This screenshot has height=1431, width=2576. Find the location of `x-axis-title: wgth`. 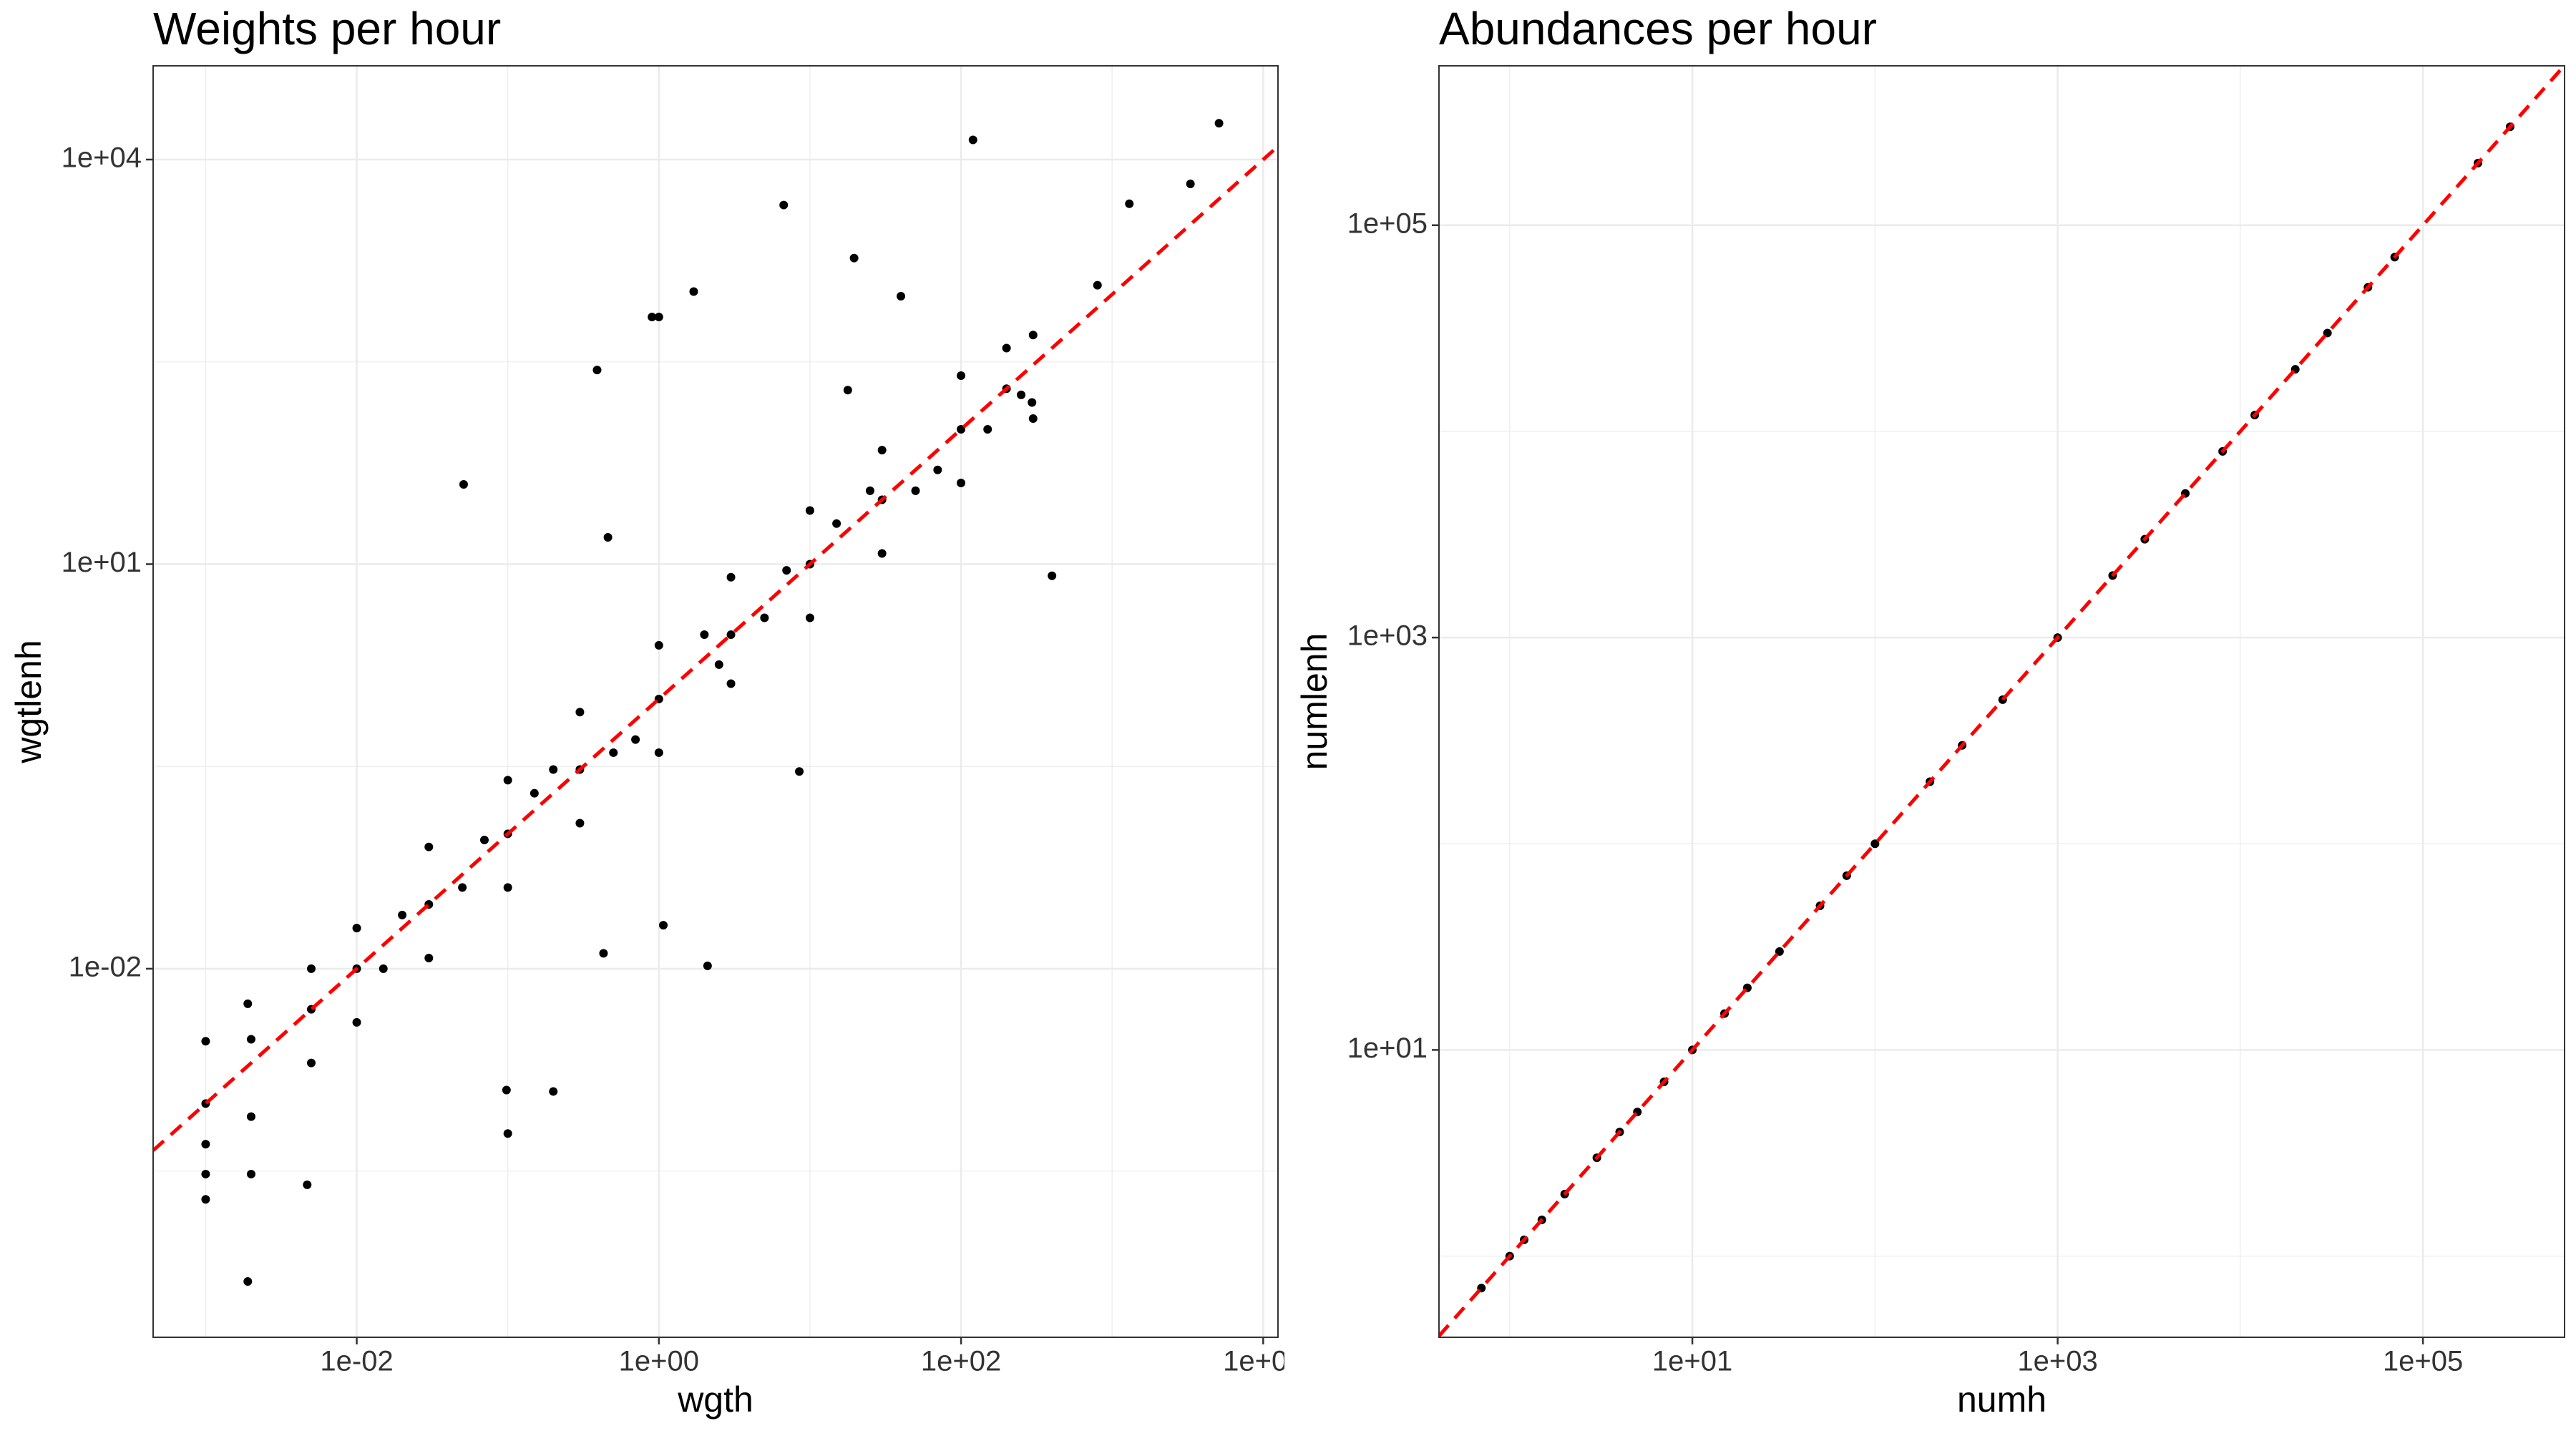

x-axis-title: wgth is located at coordinates (715, 1399).